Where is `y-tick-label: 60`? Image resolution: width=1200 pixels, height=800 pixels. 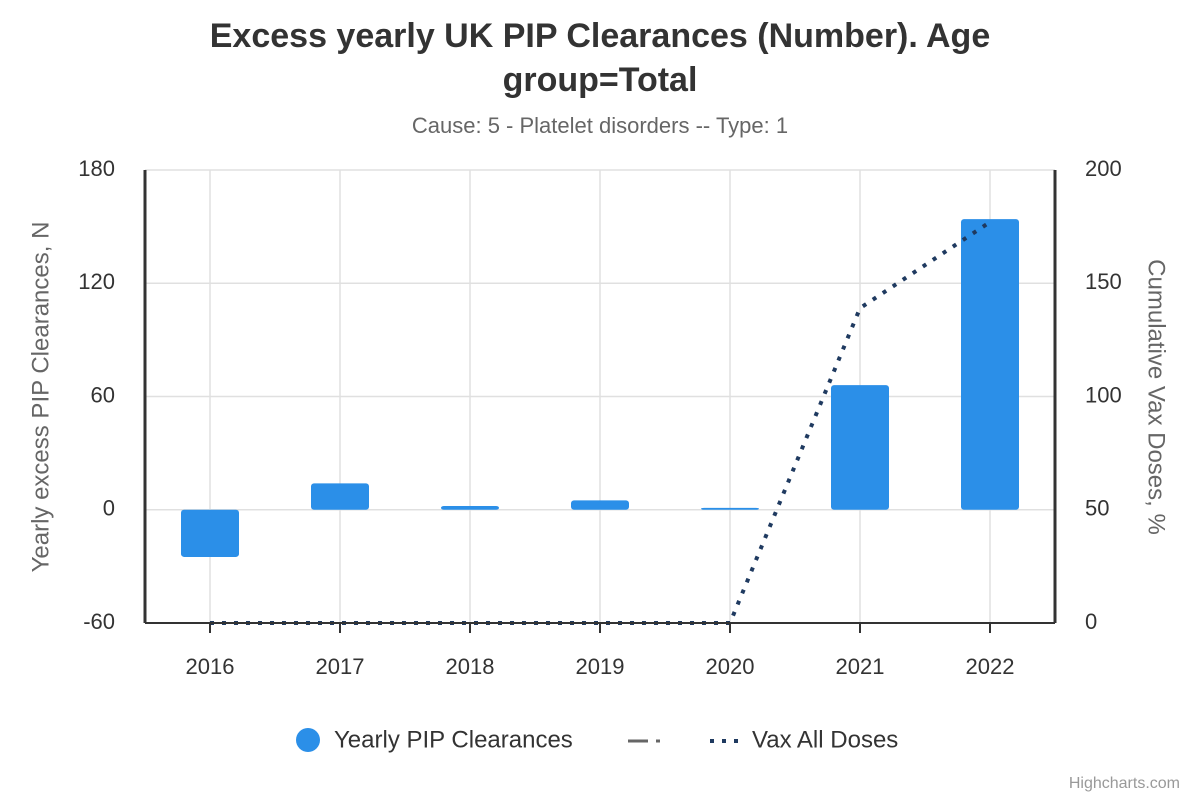 y-tick-label: 60 is located at coordinates (103, 394).